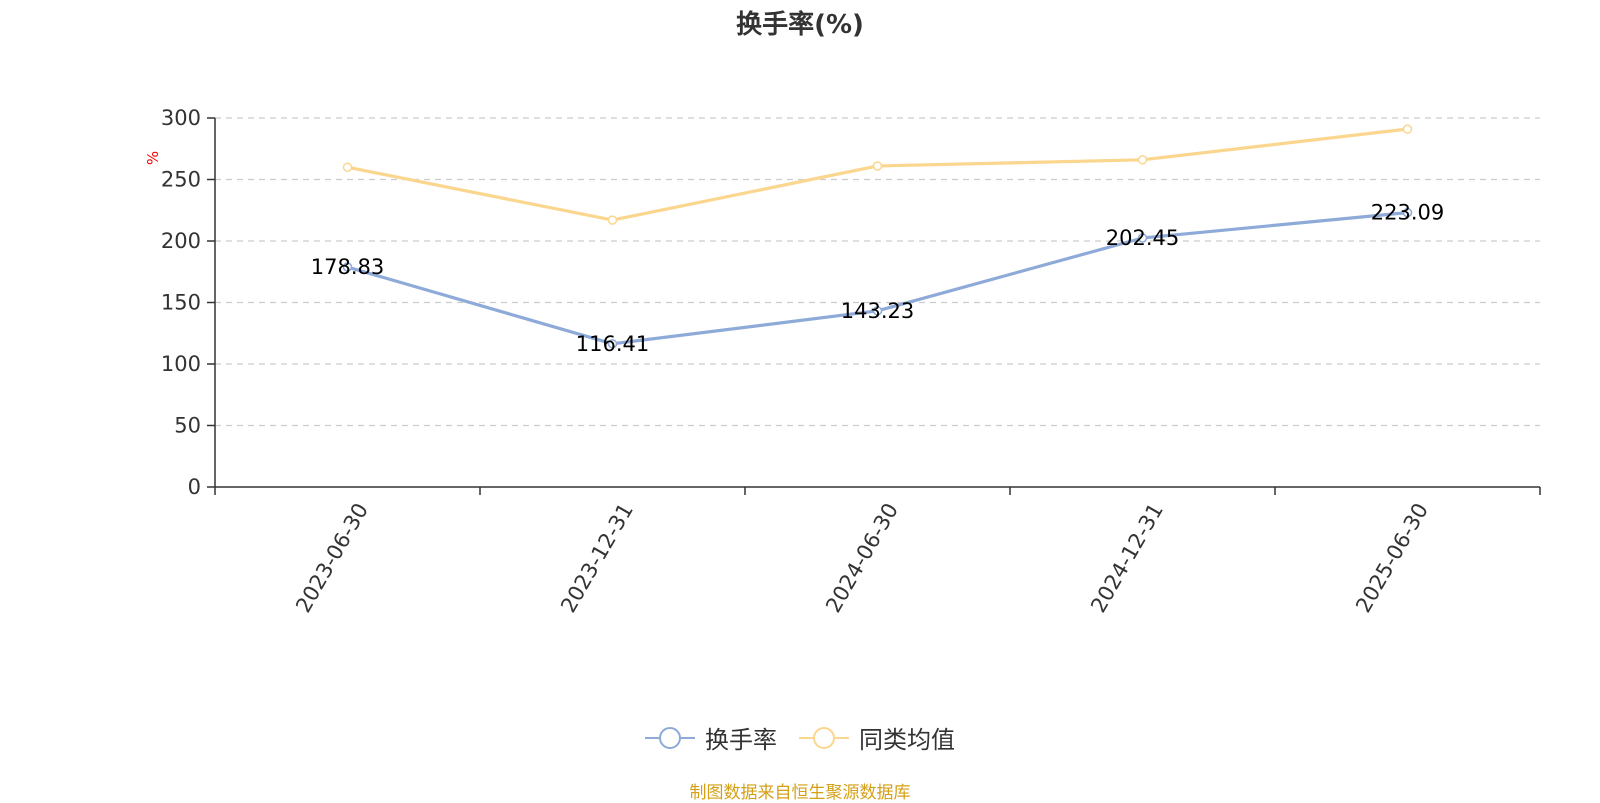  I want to click on x-tick-label: 2024-06-30, so click(862, 558).